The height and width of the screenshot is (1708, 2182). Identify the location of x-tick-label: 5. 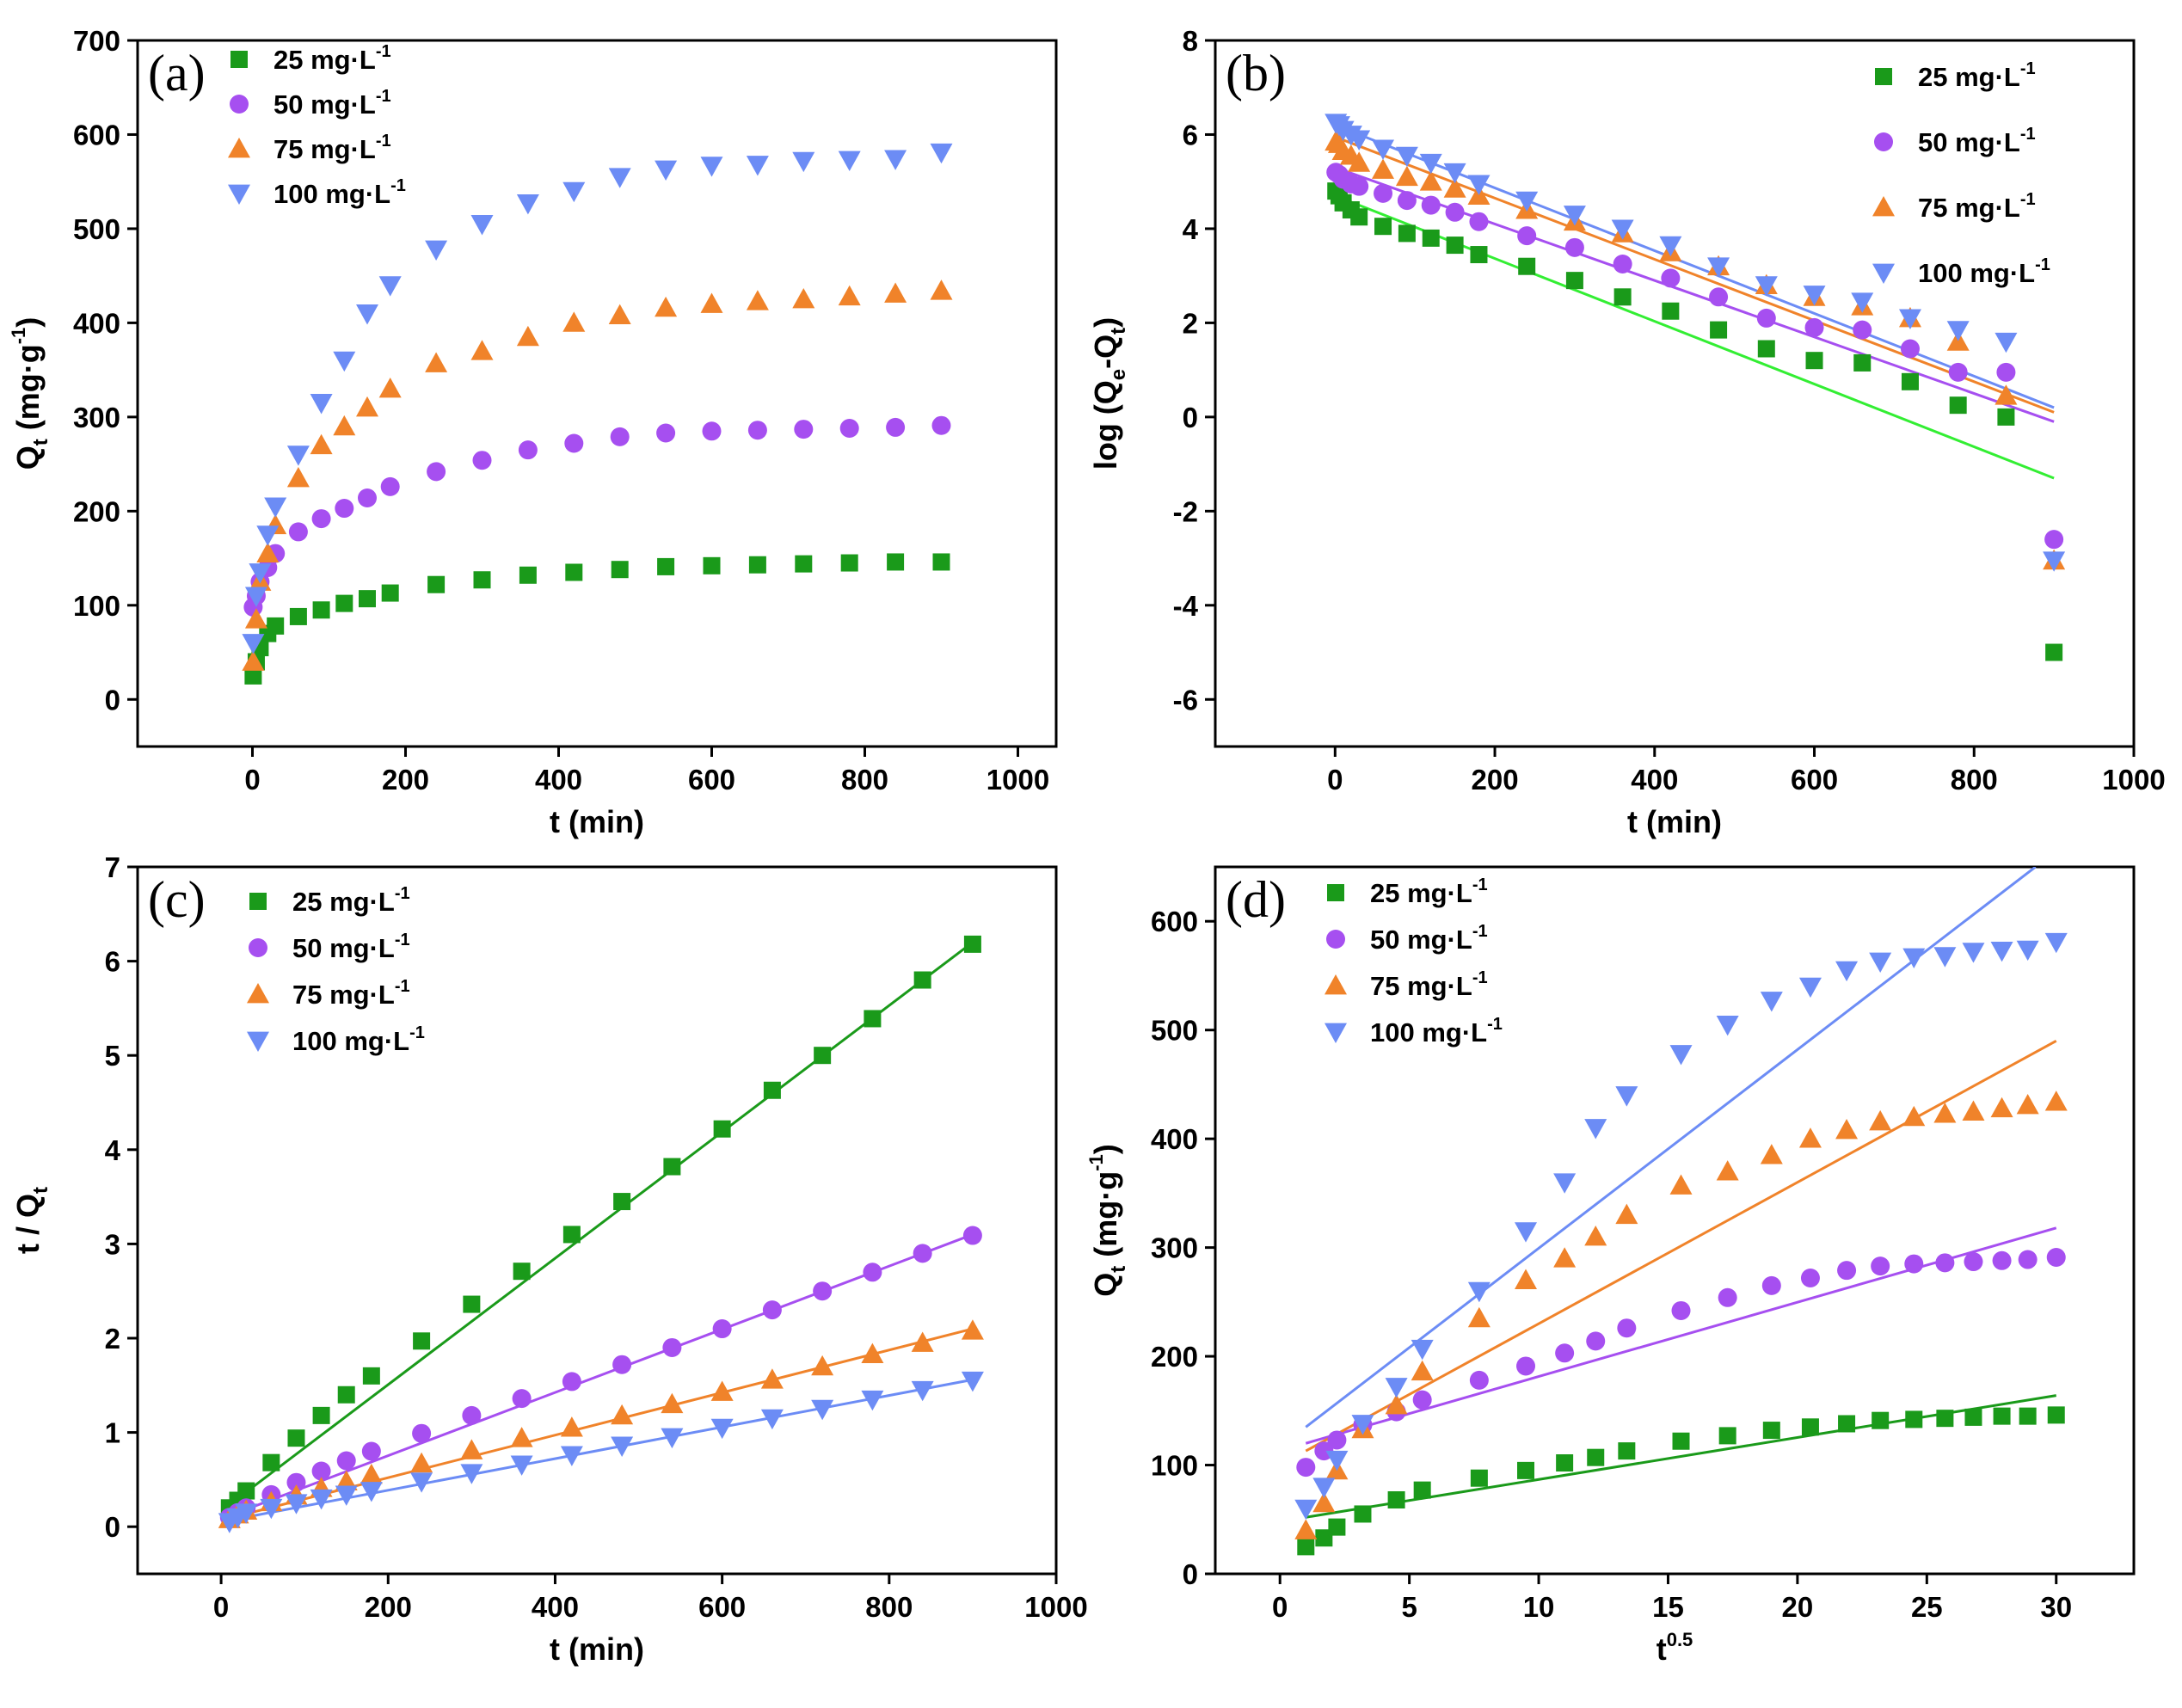
(1409, 1607).